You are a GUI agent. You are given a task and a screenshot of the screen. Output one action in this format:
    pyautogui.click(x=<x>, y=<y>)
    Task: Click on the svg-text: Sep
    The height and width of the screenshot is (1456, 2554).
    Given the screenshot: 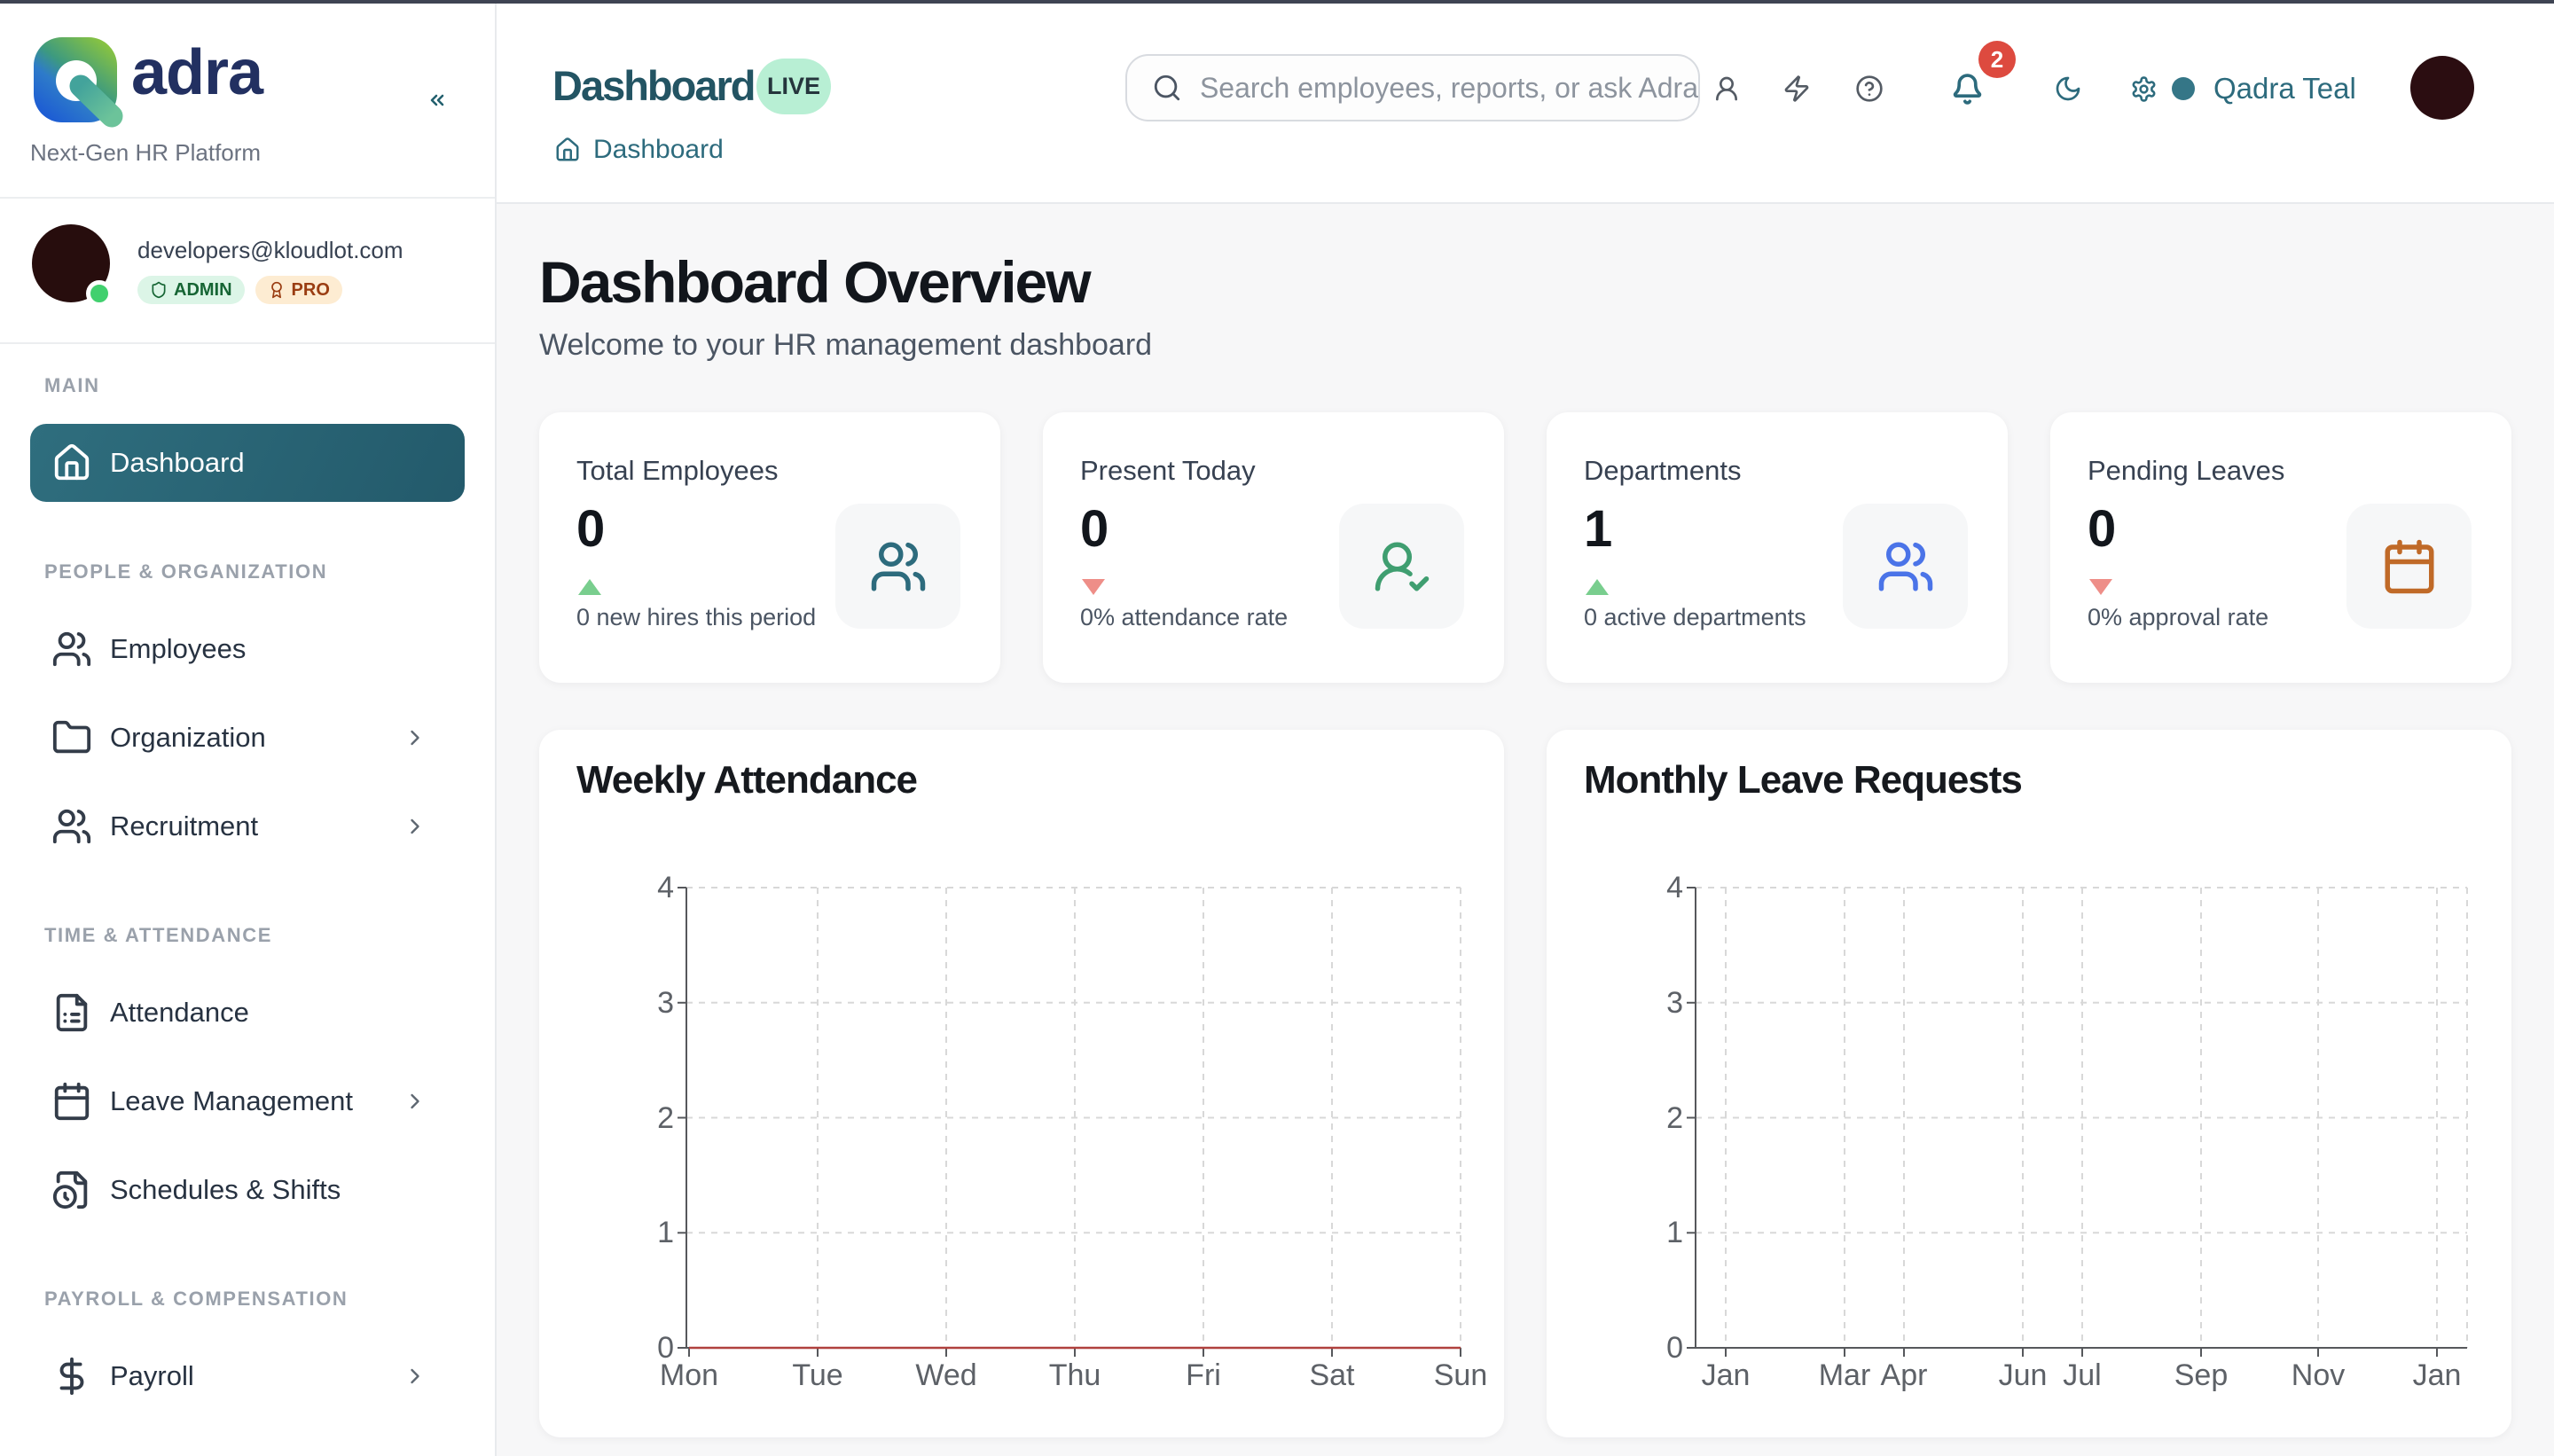 What is the action you would take?
    pyautogui.click(x=2201, y=1375)
    